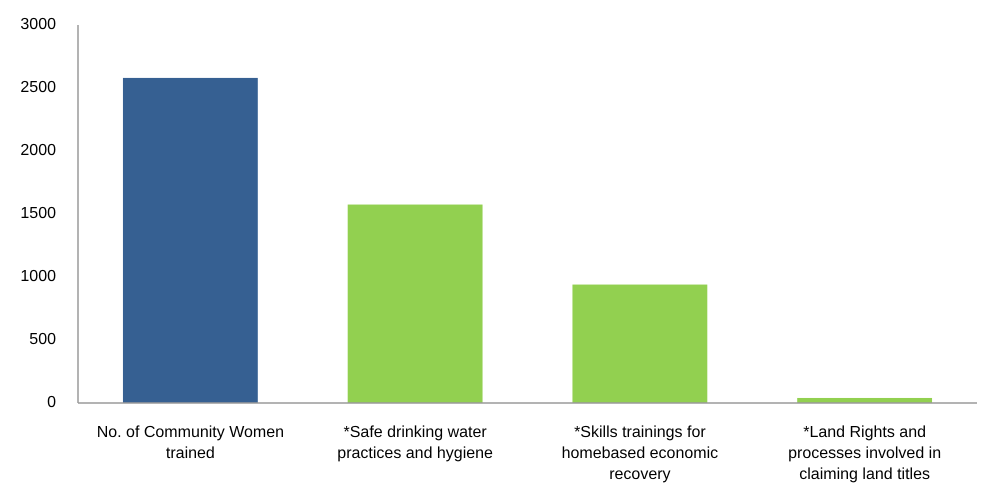  I want to click on y-tick-label: 1000, so click(38, 277).